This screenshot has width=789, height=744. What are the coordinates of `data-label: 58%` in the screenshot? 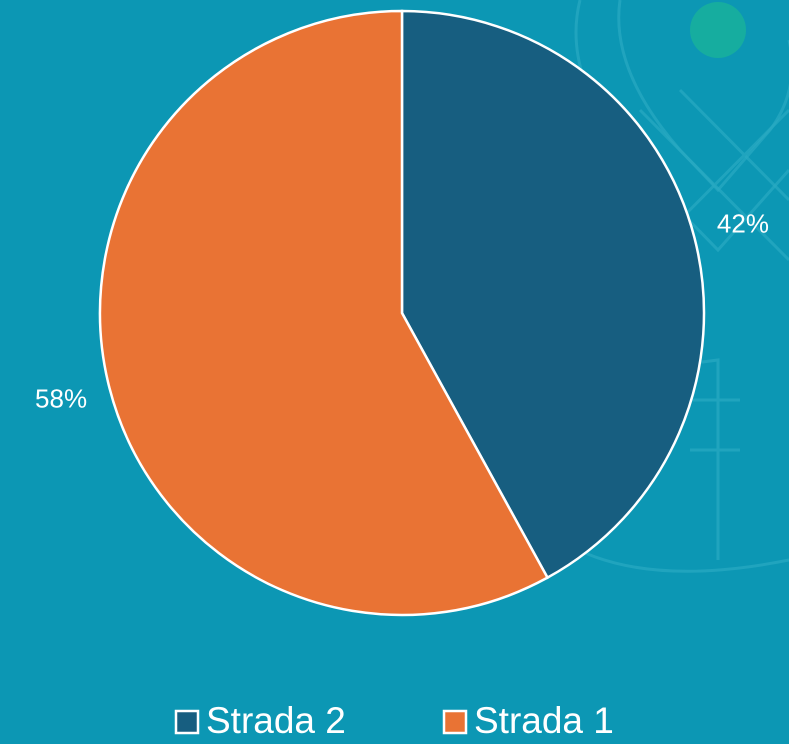 It's located at (61, 398).